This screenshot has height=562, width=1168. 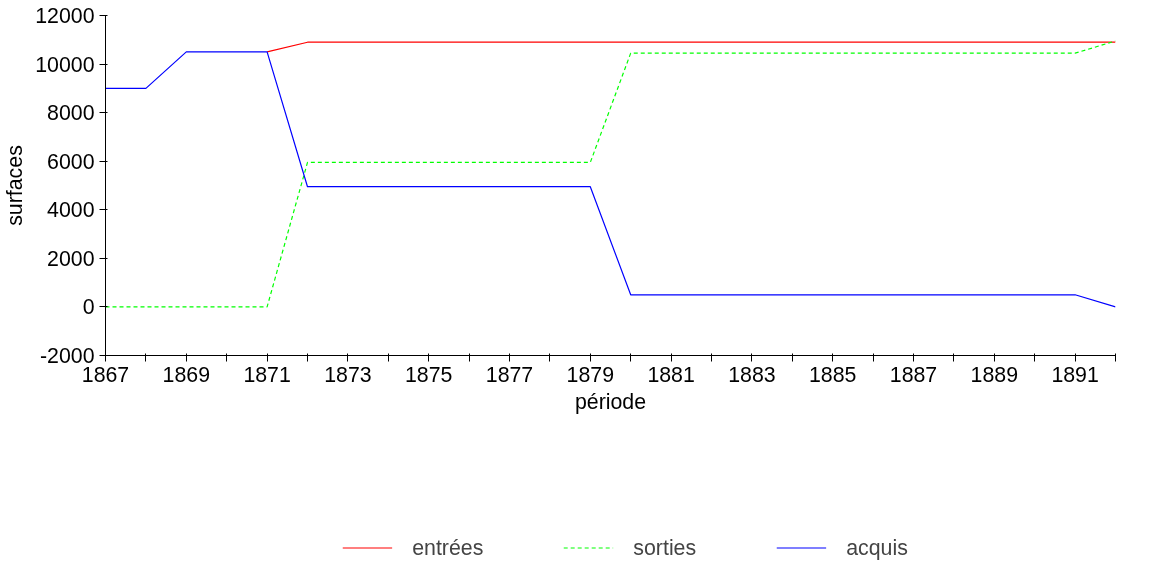 What do you see at coordinates (71, 113) in the screenshot?
I see `y-tick-label: 8000` at bounding box center [71, 113].